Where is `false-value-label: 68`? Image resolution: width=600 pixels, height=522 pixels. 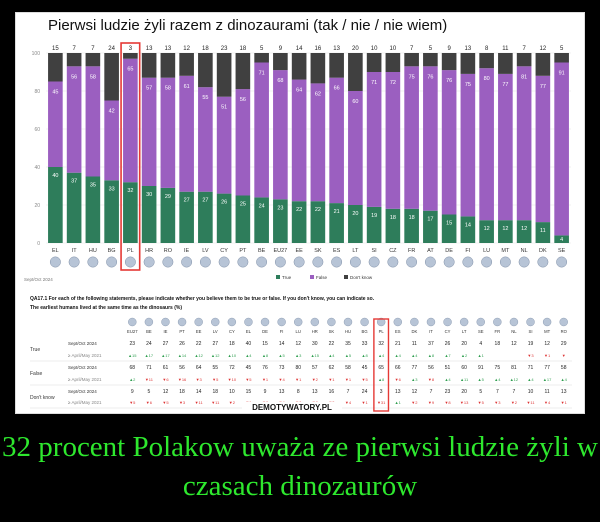 false-value-label: 68 is located at coordinates (280, 81).